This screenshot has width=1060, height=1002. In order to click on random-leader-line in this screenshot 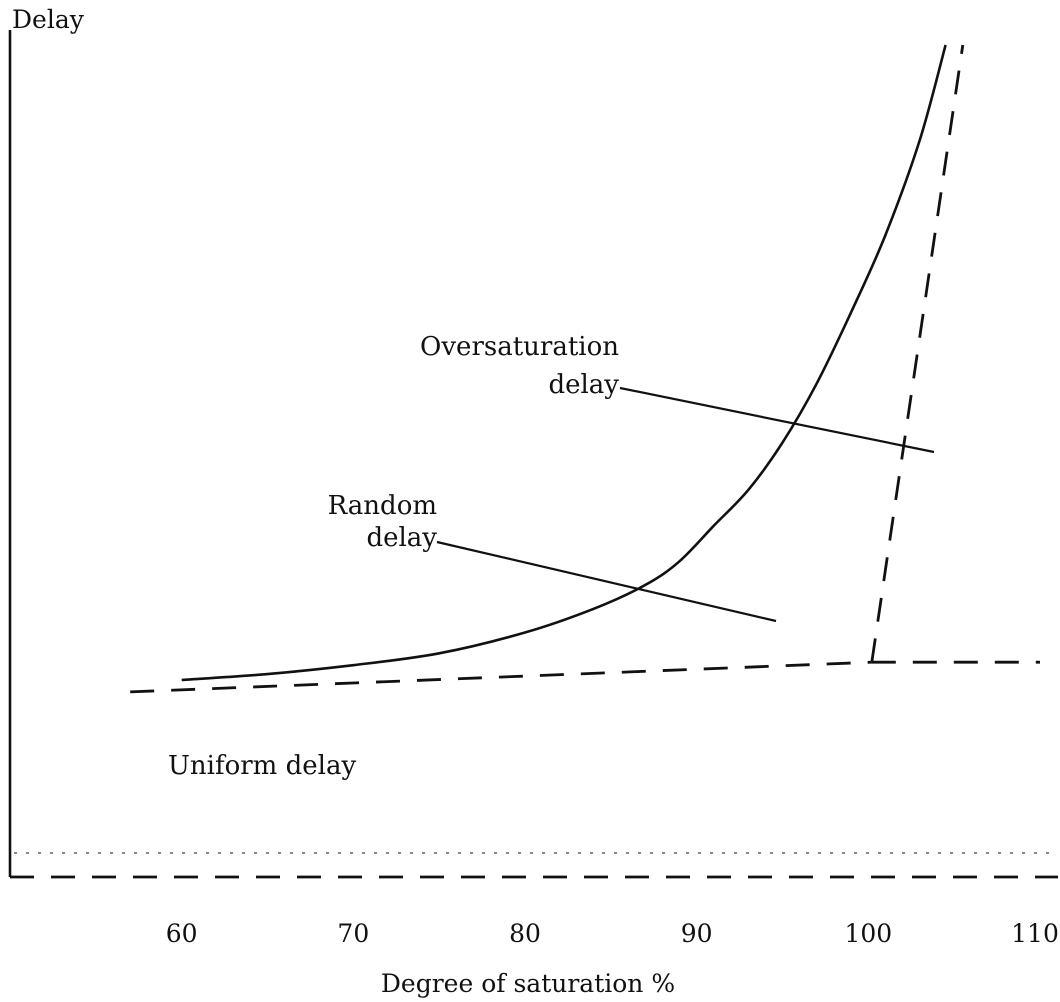, I will do `click(606, 581)`.